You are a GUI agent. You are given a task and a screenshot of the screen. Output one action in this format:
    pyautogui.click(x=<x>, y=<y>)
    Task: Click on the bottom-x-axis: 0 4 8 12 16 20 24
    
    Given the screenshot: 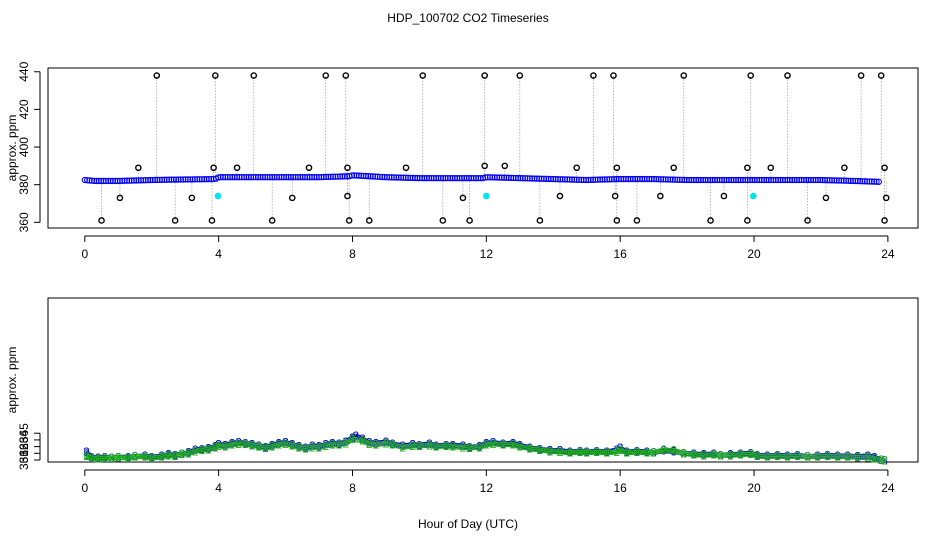 What is the action you would take?
    pyautogui.click(x=488, y=482)
    